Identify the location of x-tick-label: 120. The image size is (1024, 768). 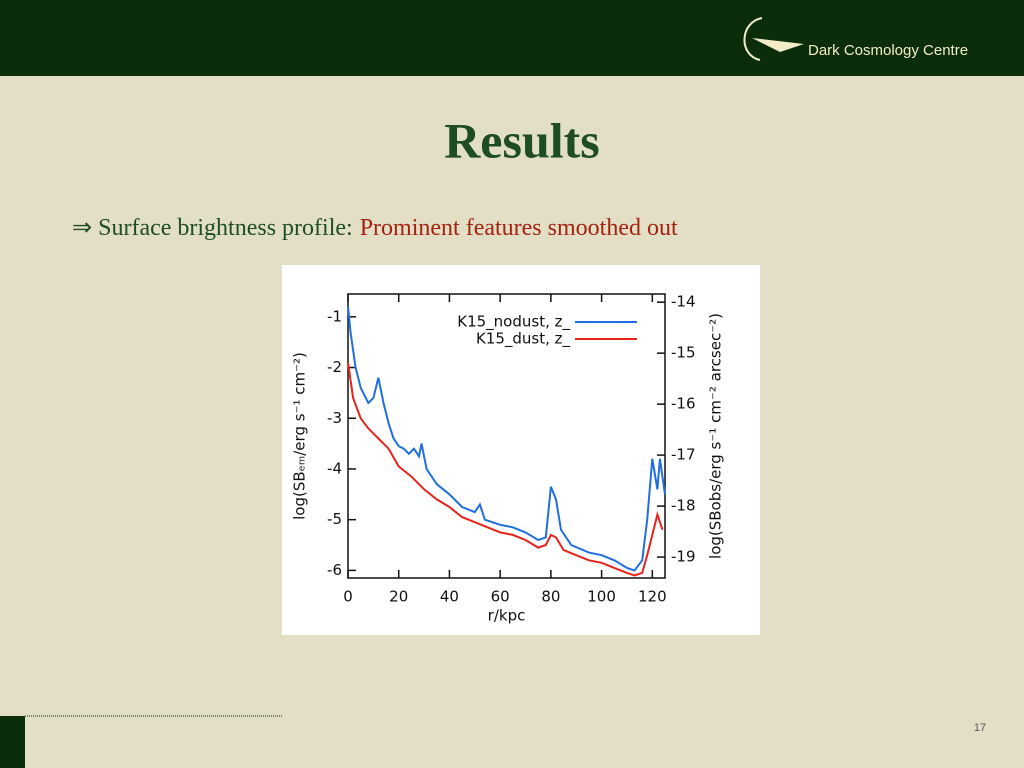
(652, 597).